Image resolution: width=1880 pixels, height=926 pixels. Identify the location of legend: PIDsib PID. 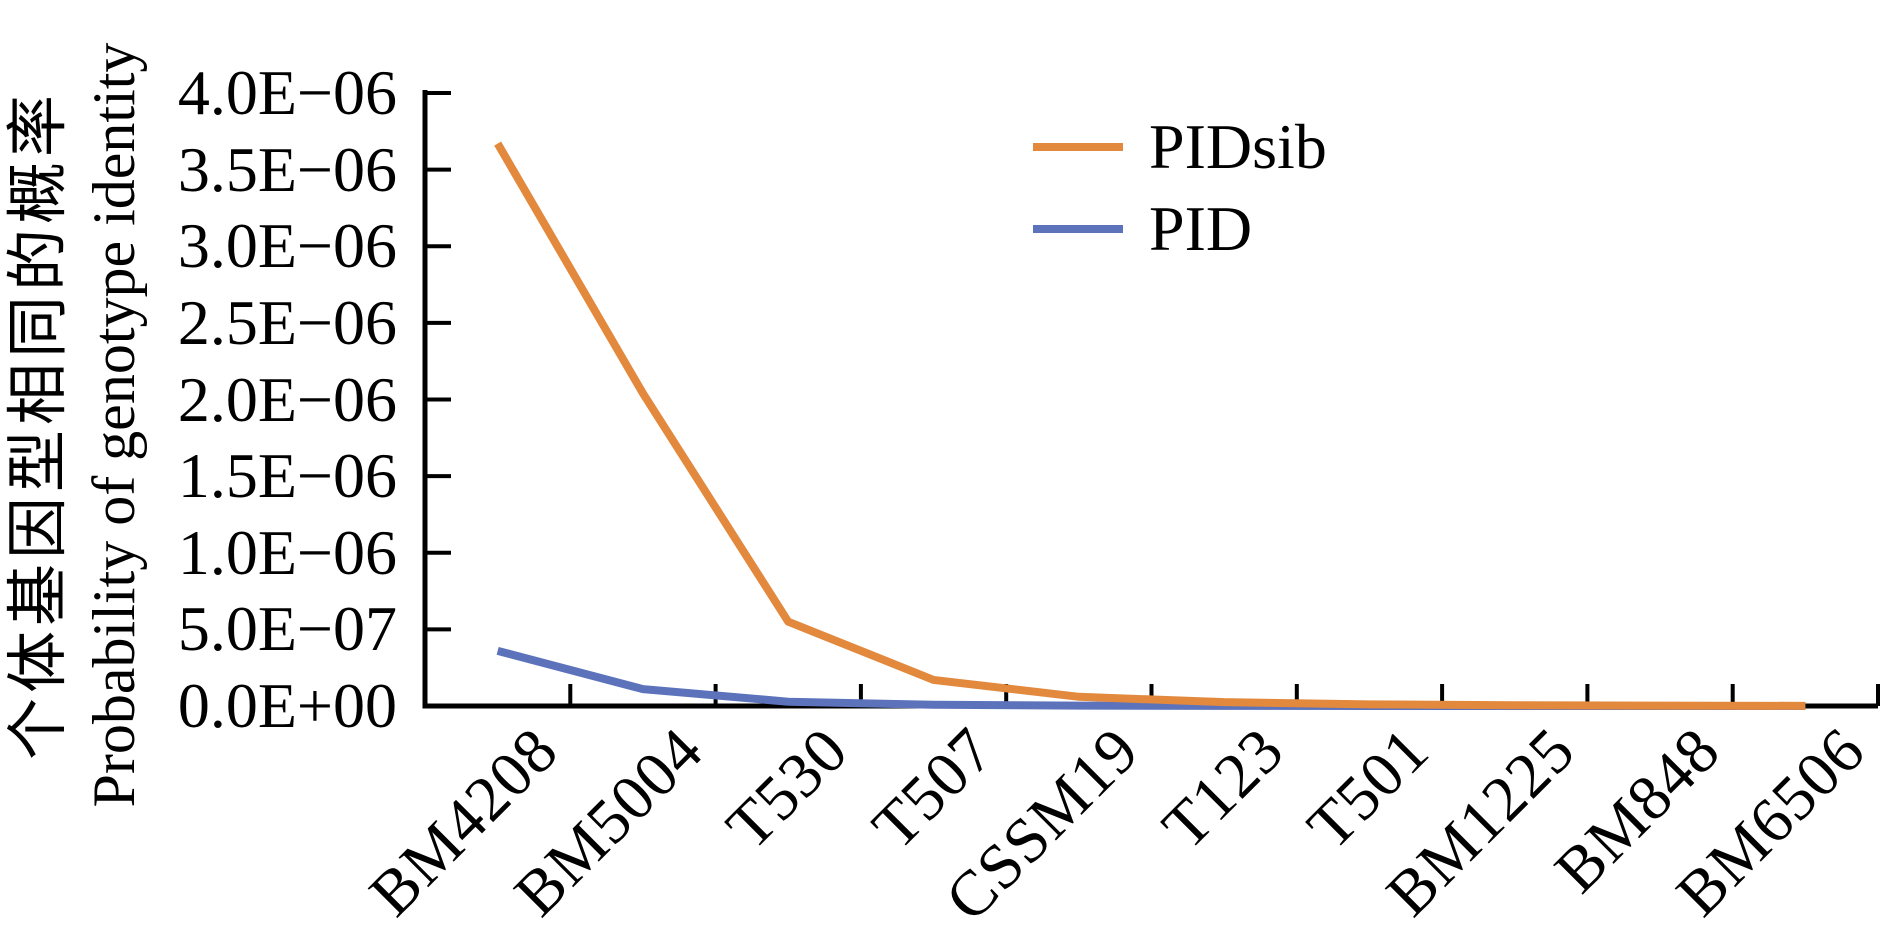
(1180, 188).